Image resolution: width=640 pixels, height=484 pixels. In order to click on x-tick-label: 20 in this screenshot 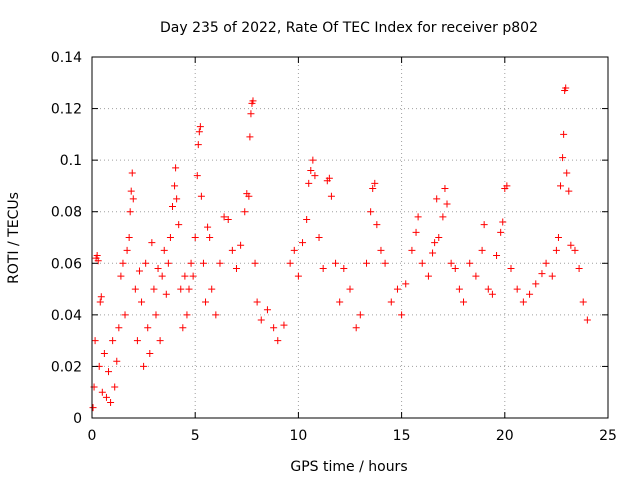, I will do `click(505, 436)`.